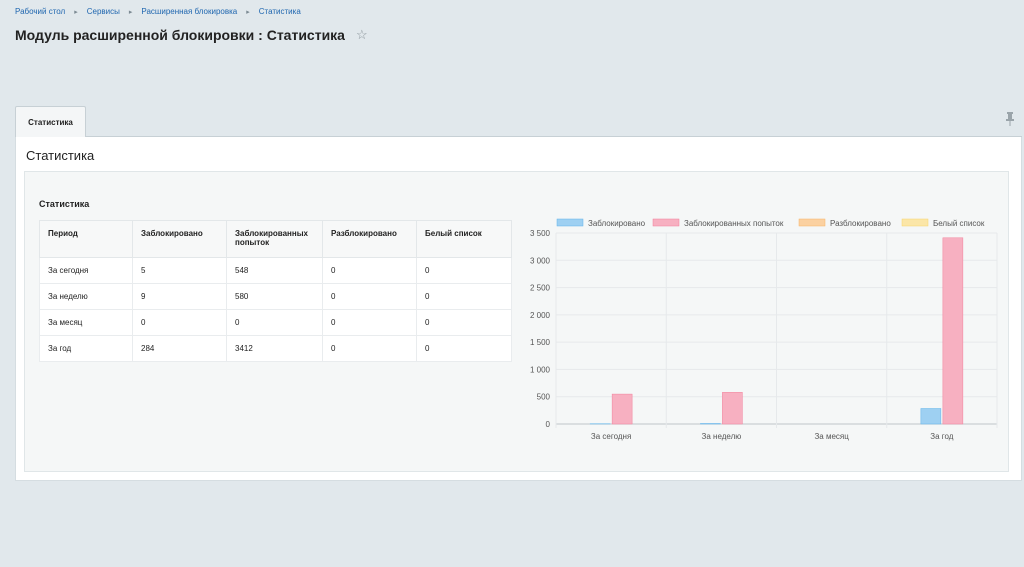  Describe the element at coordinates (86, 270) in the screenshot. I see `table-cell: За сегодня` at that location.